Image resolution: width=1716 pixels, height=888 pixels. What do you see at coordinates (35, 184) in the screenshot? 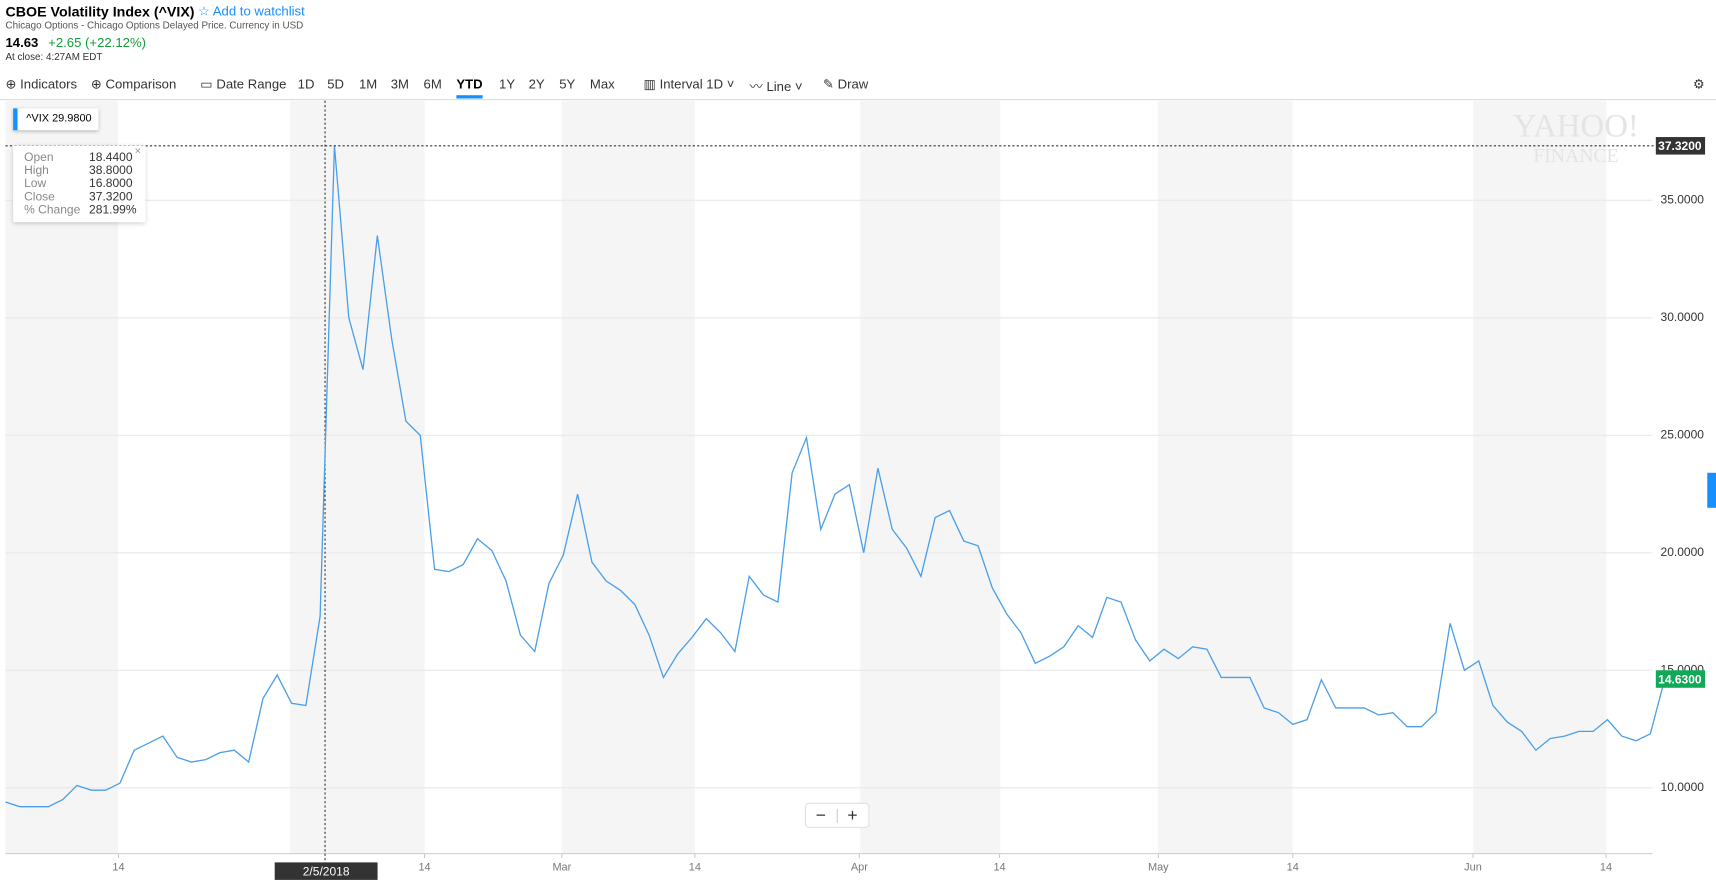
I see `tooltip-label: Low` at bounding box center [35, 184].